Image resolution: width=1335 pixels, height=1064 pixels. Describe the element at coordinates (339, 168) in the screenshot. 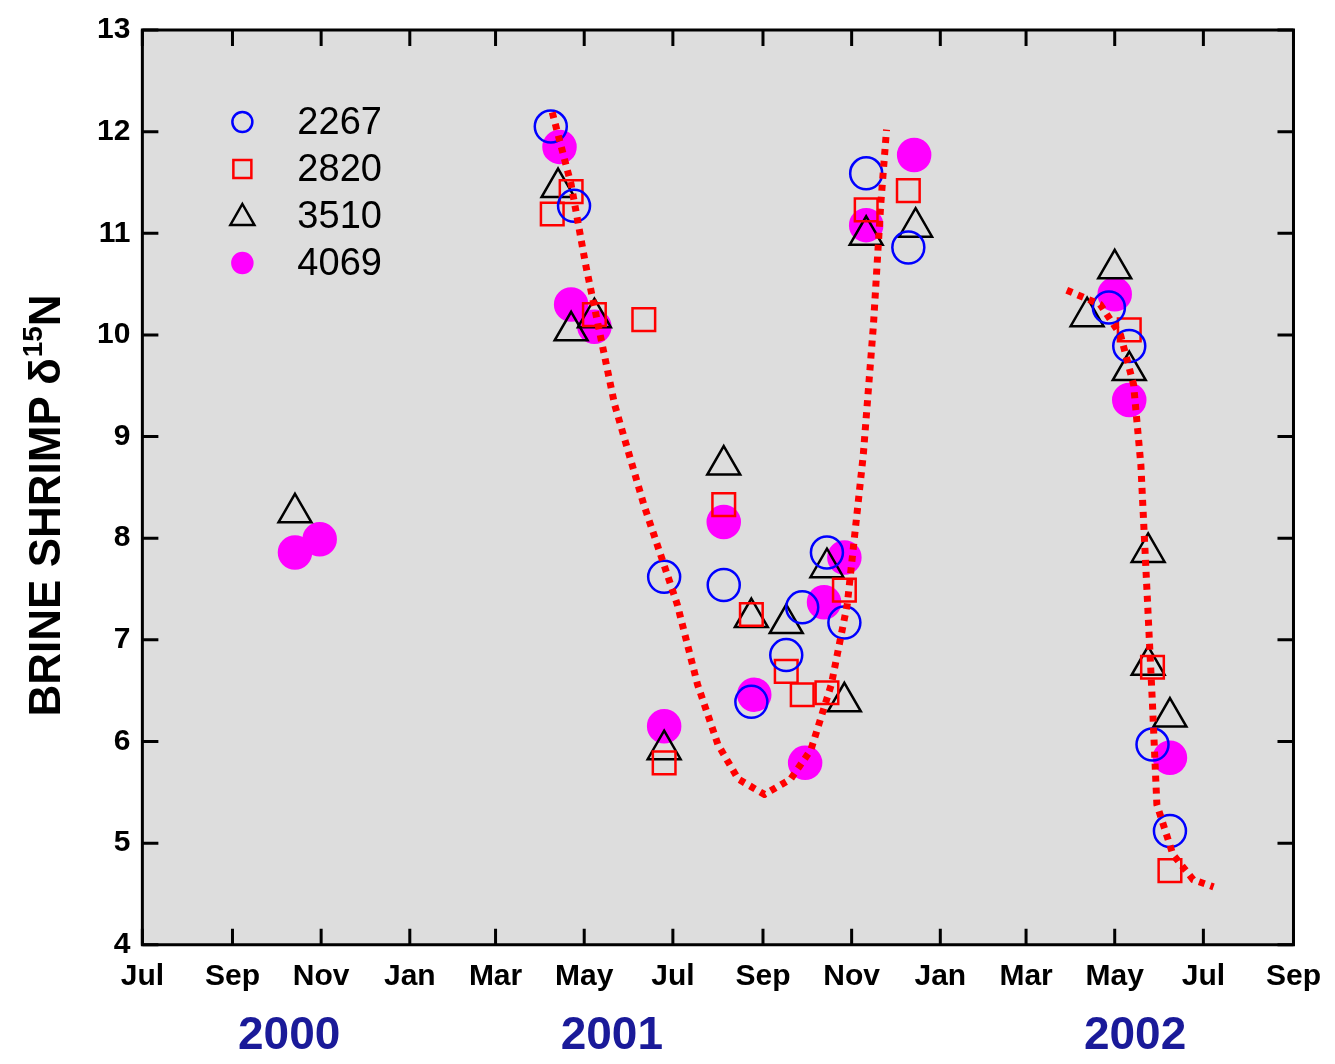

I see `legend-label: 2820` at that location.